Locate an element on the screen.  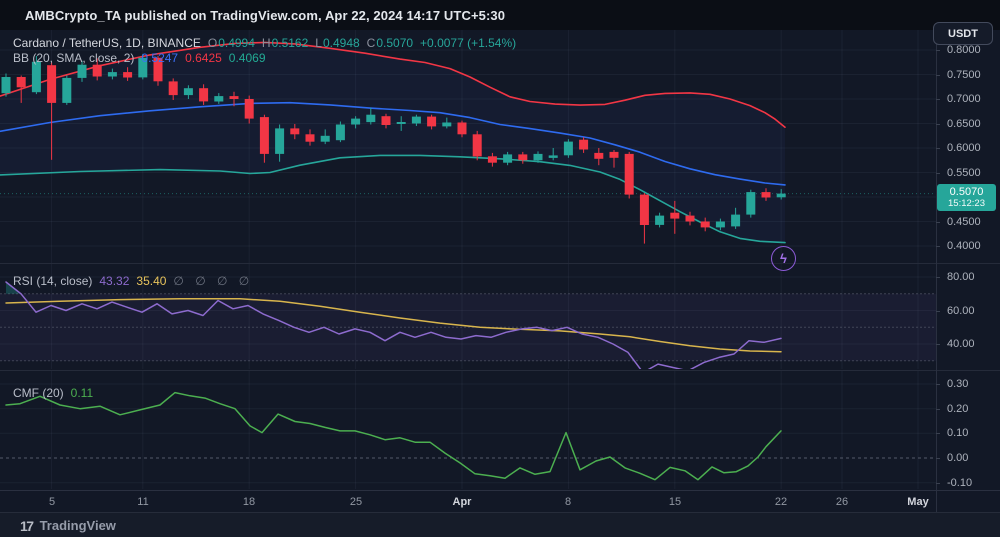
time-axis-label: 18 is located at coordinates (249, 502).